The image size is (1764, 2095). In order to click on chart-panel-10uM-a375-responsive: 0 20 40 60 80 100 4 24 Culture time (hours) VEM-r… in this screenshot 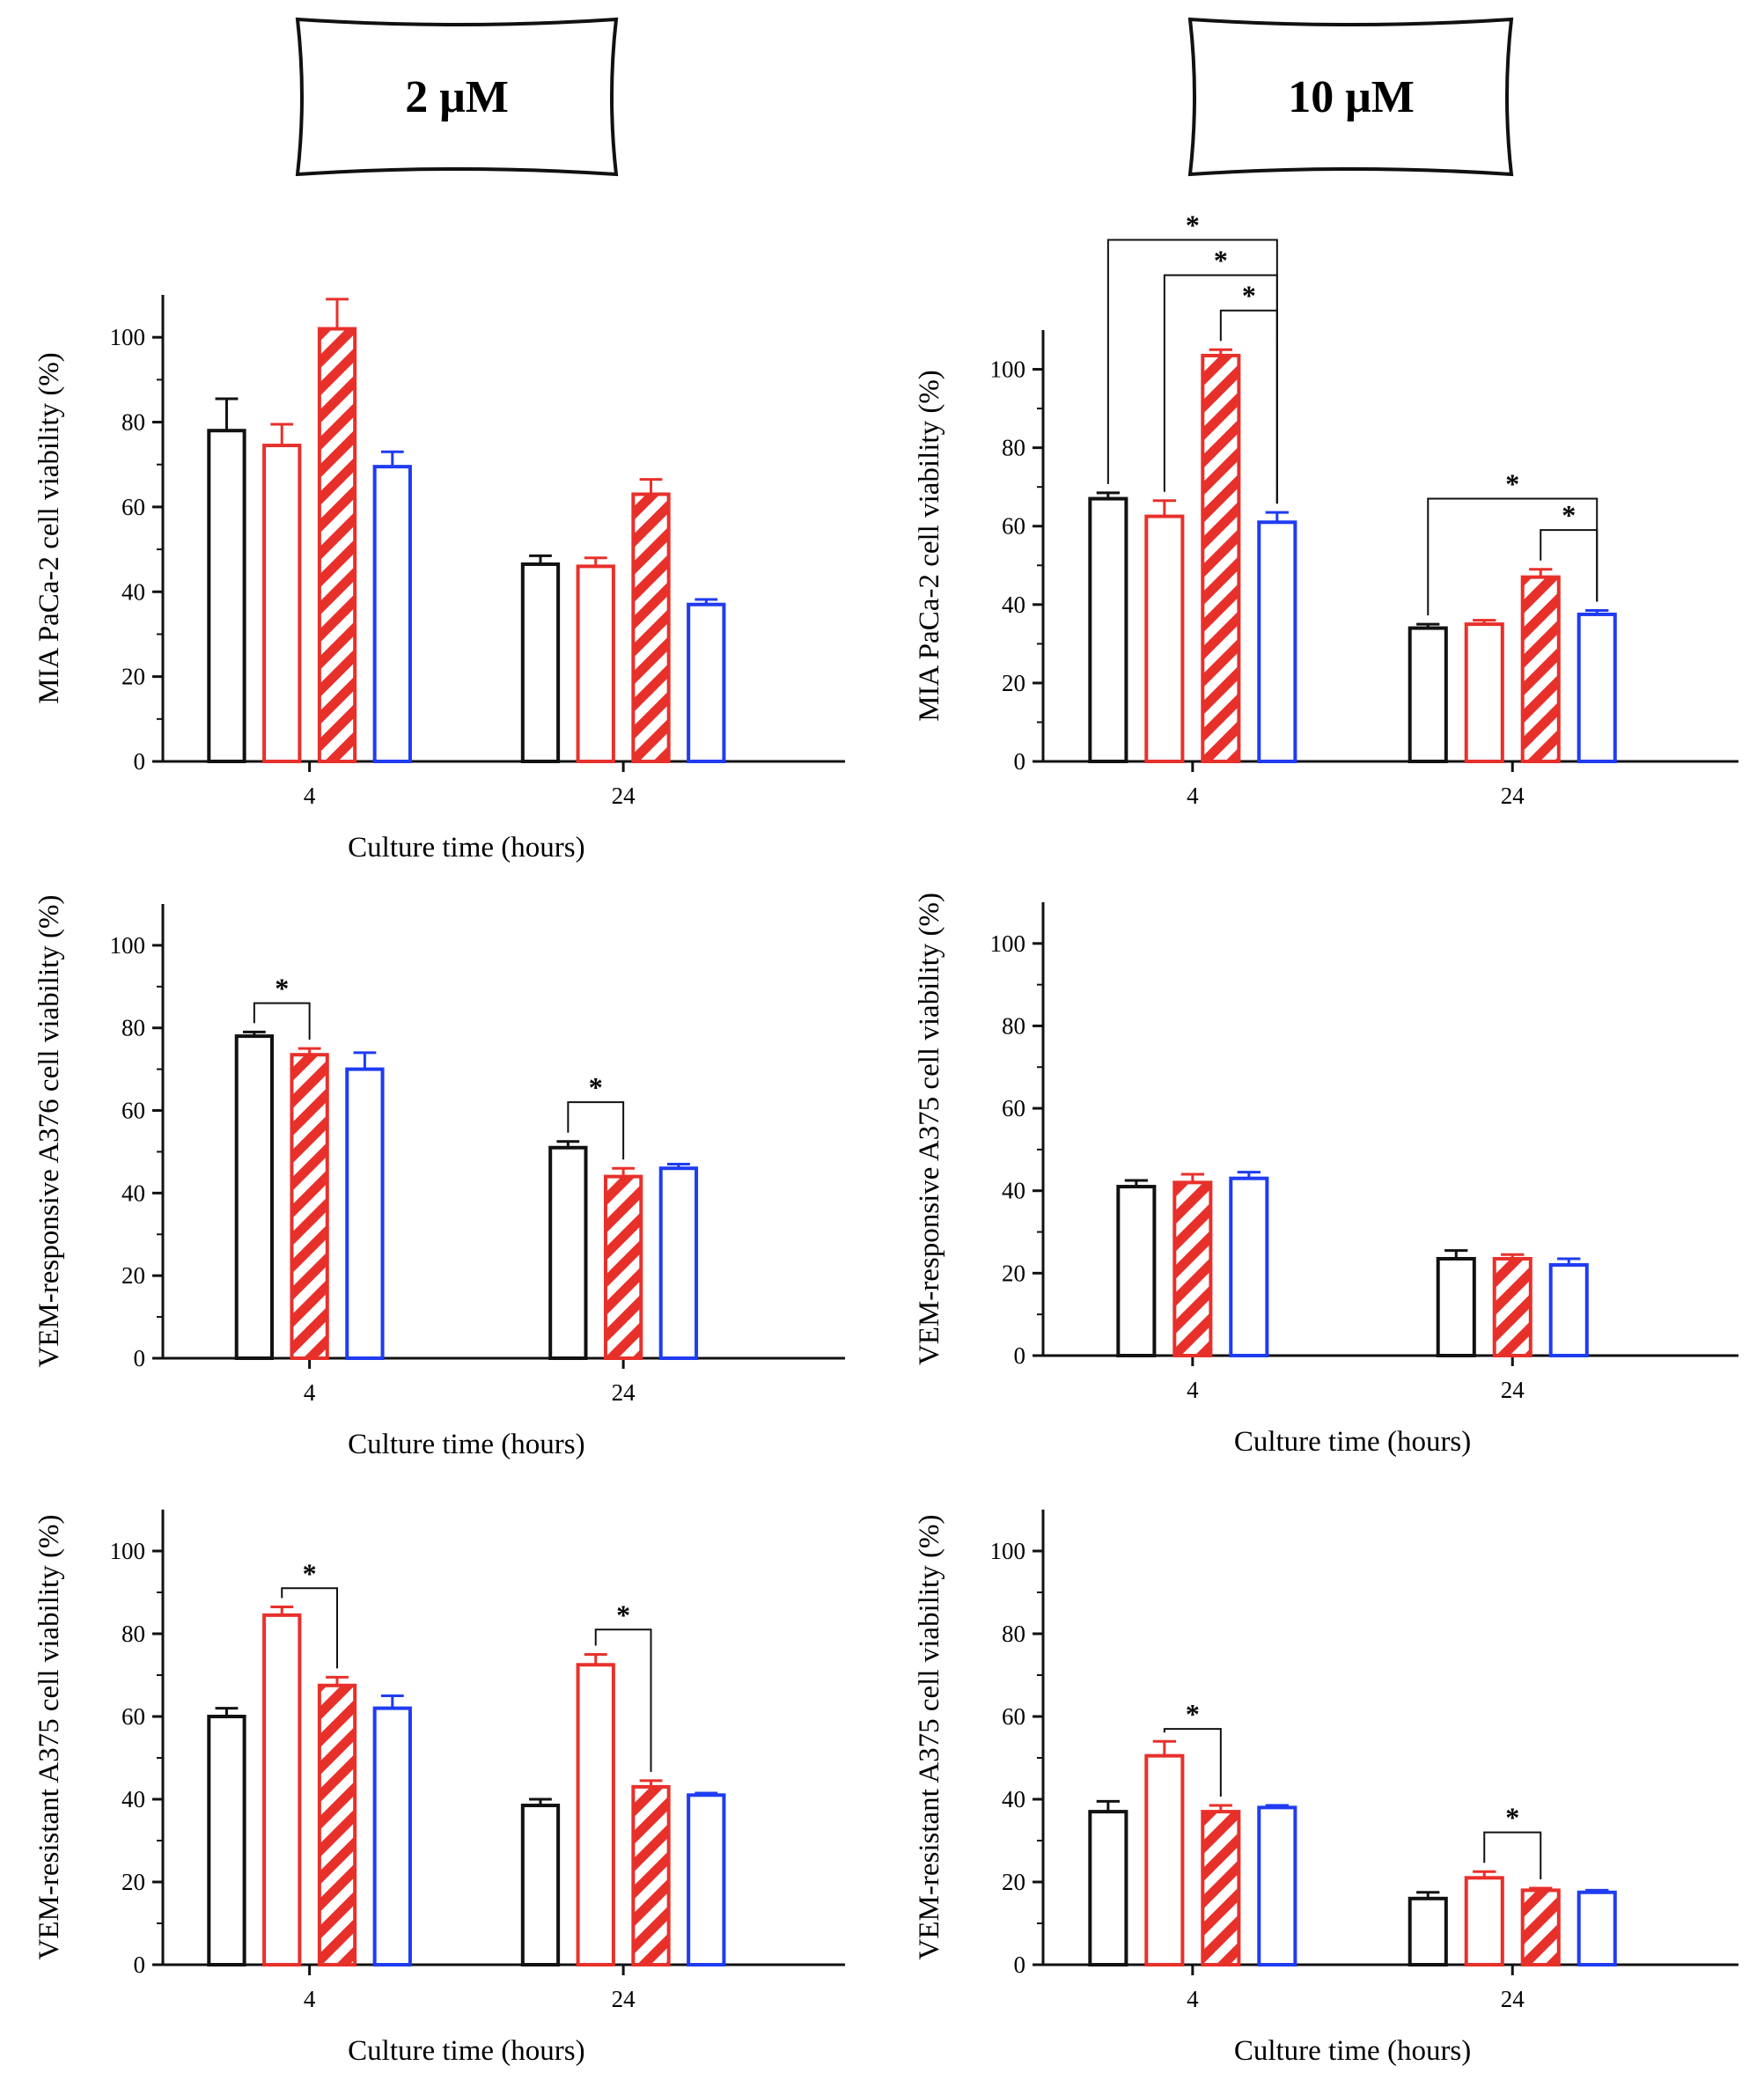, I will do `click(1326, 1175)`.